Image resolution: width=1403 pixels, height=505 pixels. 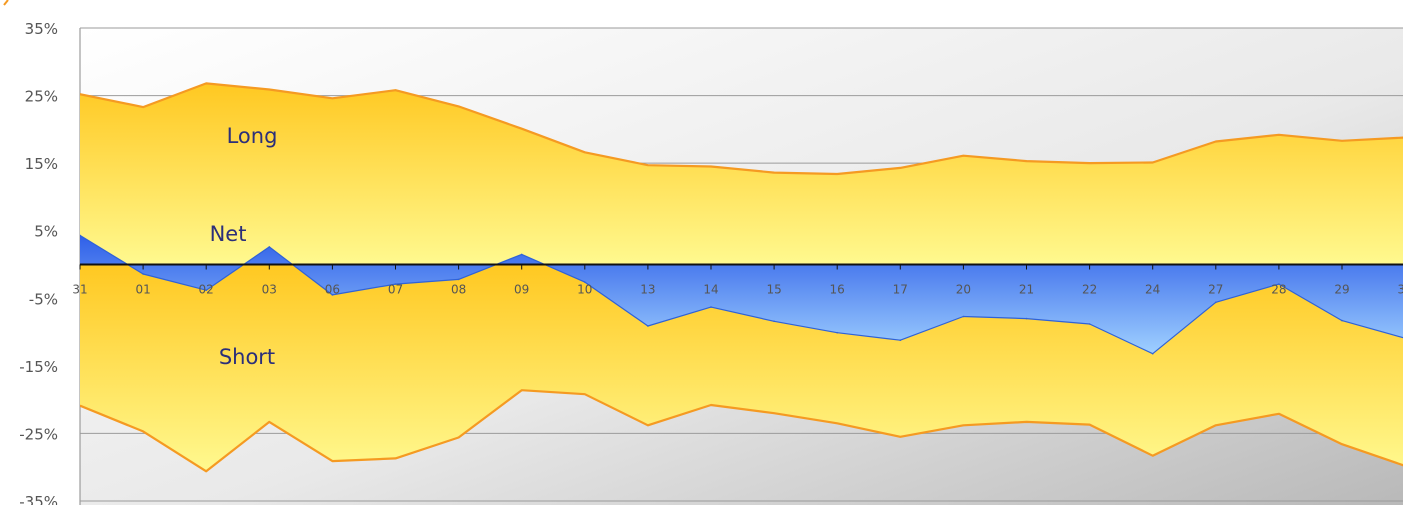 I want to click on x-tick-label: 13, so click(x=647, y=290).